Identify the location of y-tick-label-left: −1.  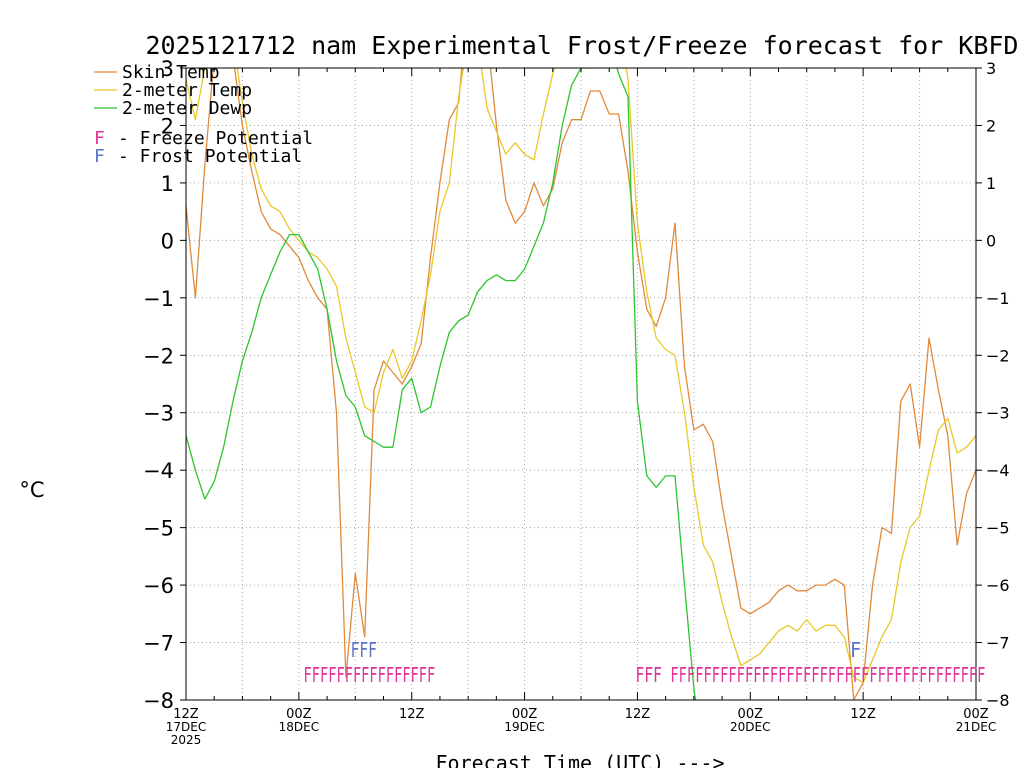
(158, 299).